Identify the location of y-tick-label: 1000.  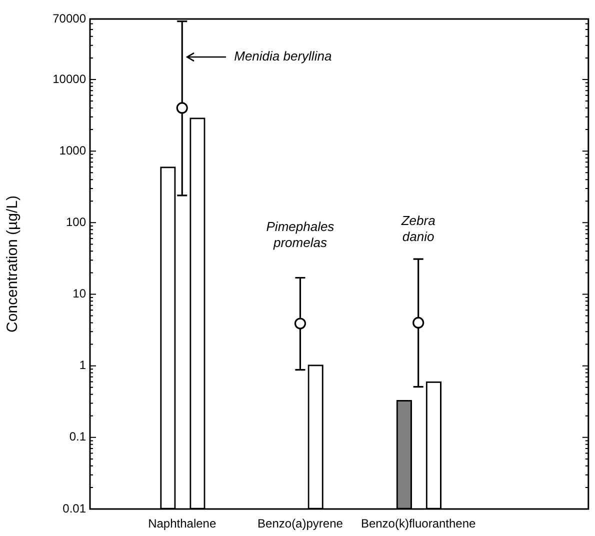
(72, 150).